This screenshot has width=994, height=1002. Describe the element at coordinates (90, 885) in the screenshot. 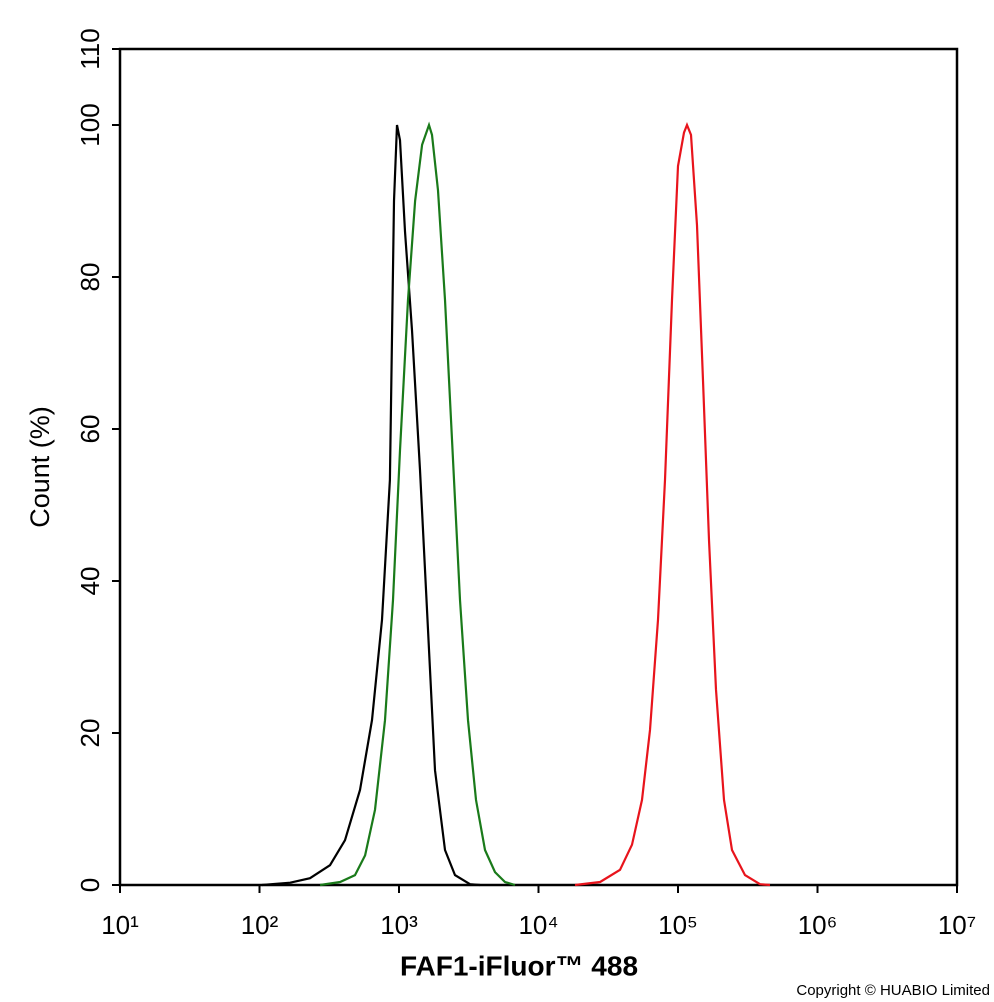

I see `y-tick-label: 0` at that location.